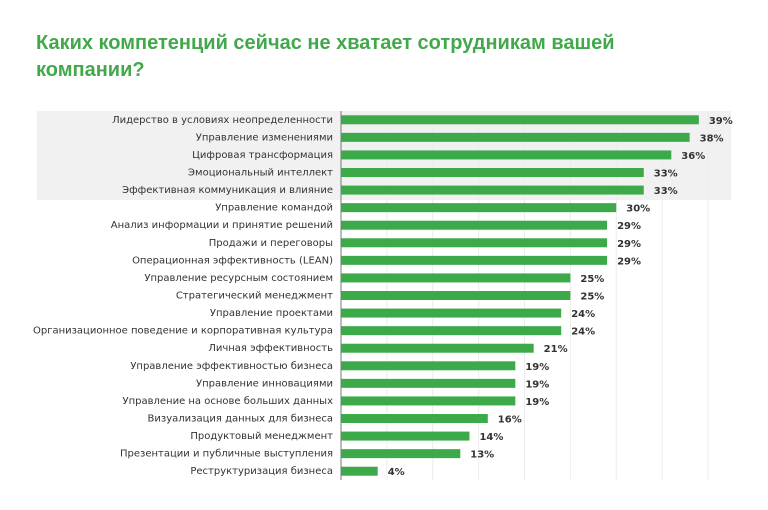 The image size is (768, 510). Describe the element at coordinates (693, 156) in the screenshot. I see `value-label: 36%` at that location.